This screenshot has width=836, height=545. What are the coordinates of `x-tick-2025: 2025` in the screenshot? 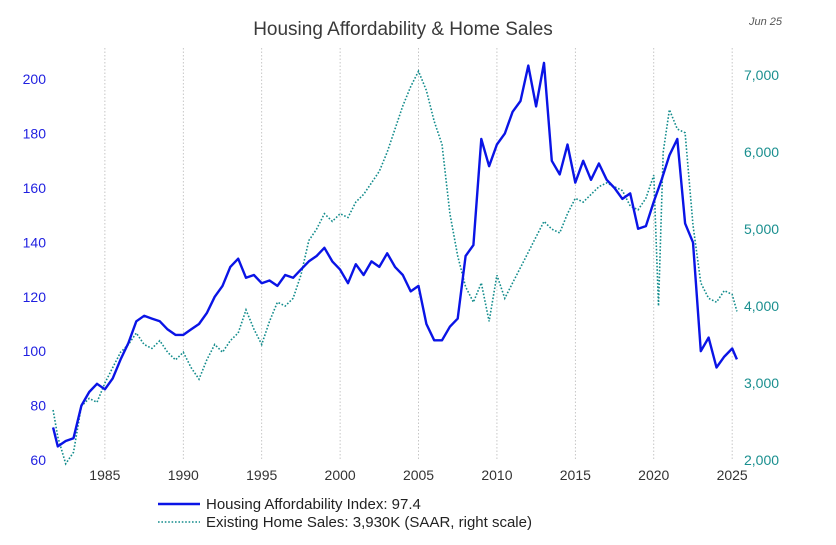 It's located at (732, 475).